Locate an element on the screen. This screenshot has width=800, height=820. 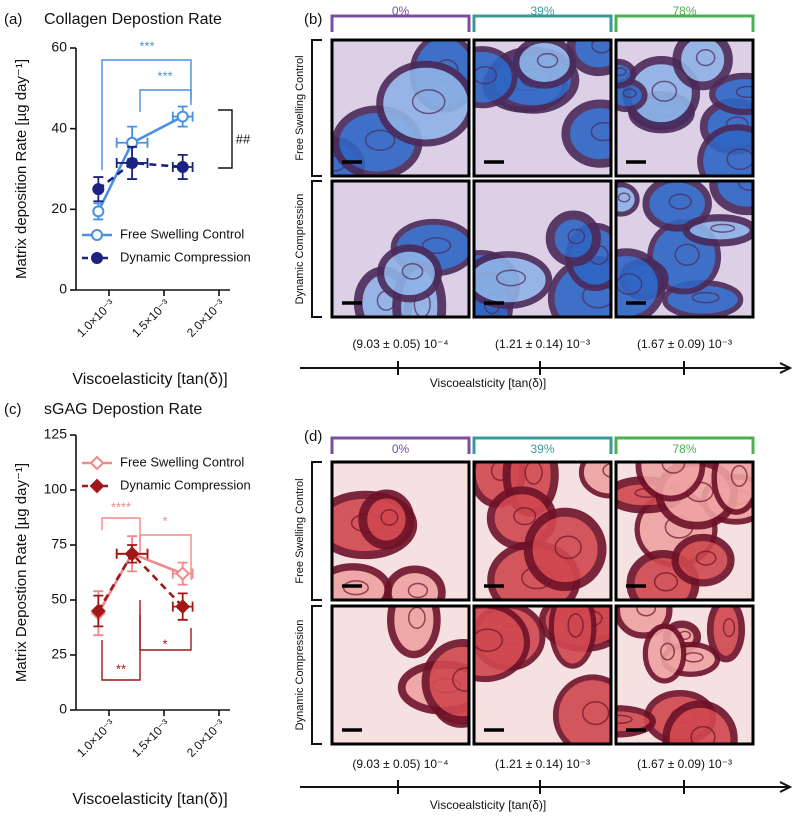
x-tick-label: 1.0×10⁻³ is located at coordinates (95, 737).